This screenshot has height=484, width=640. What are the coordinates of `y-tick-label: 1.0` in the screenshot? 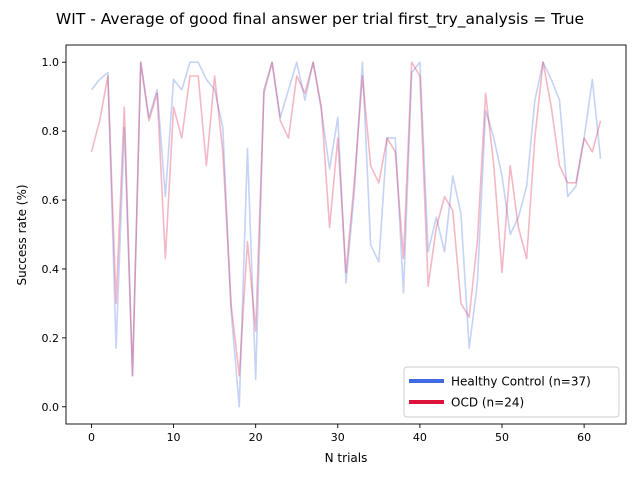 It's located at (51, 62).